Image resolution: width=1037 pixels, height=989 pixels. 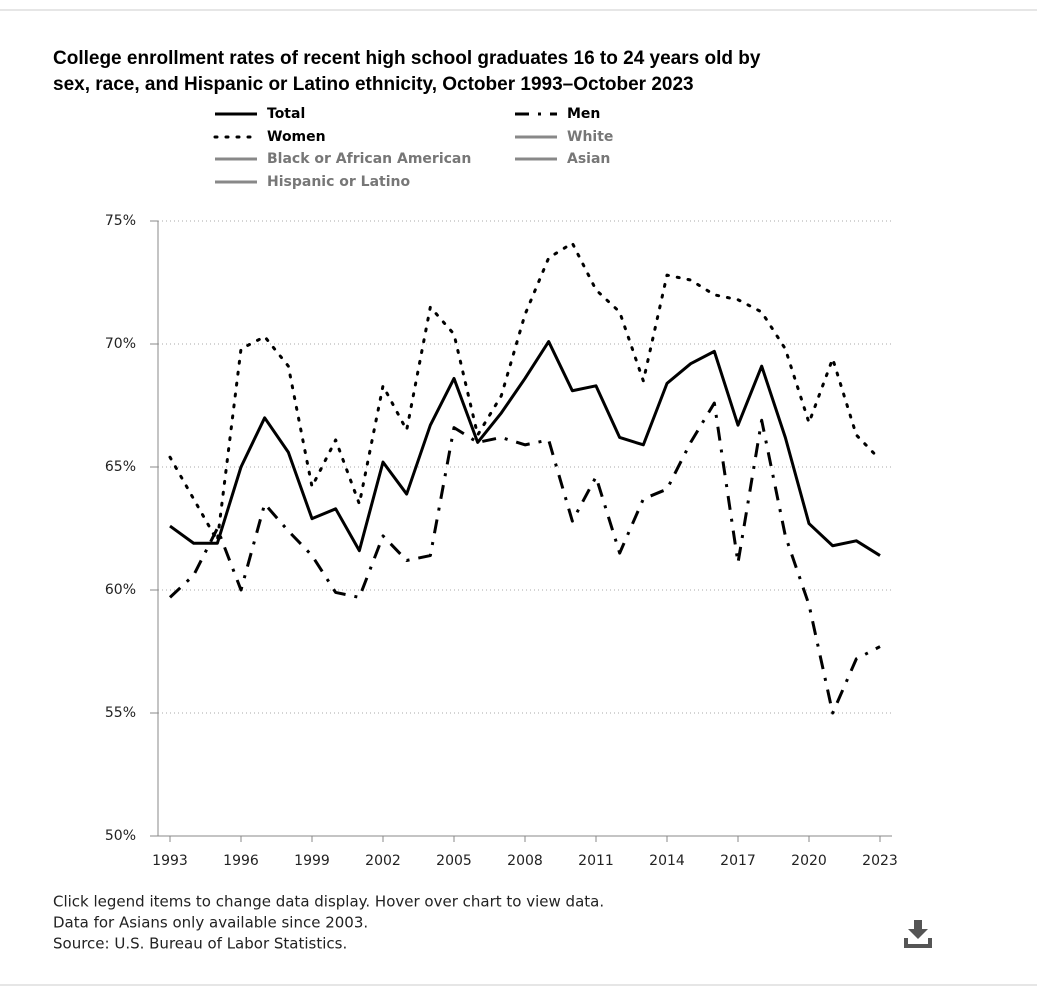 I want to click on x-tick-label: 2014, so click(x=667, y=861).